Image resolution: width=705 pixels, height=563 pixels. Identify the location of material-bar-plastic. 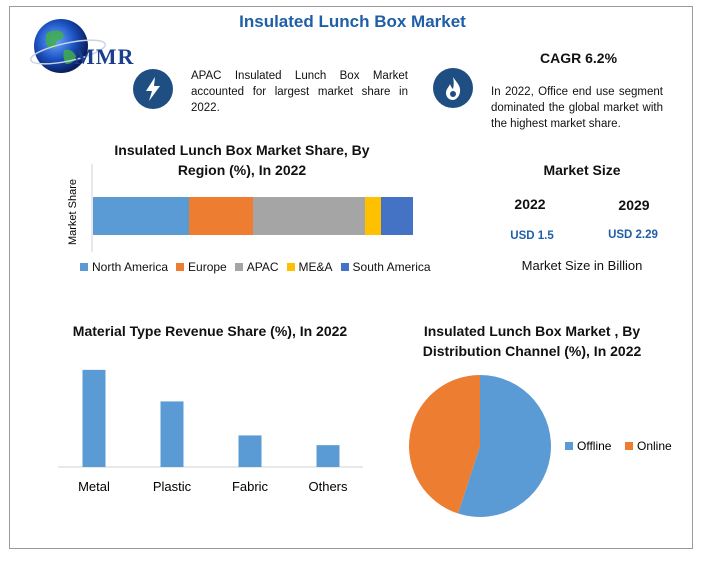
(172, 434).